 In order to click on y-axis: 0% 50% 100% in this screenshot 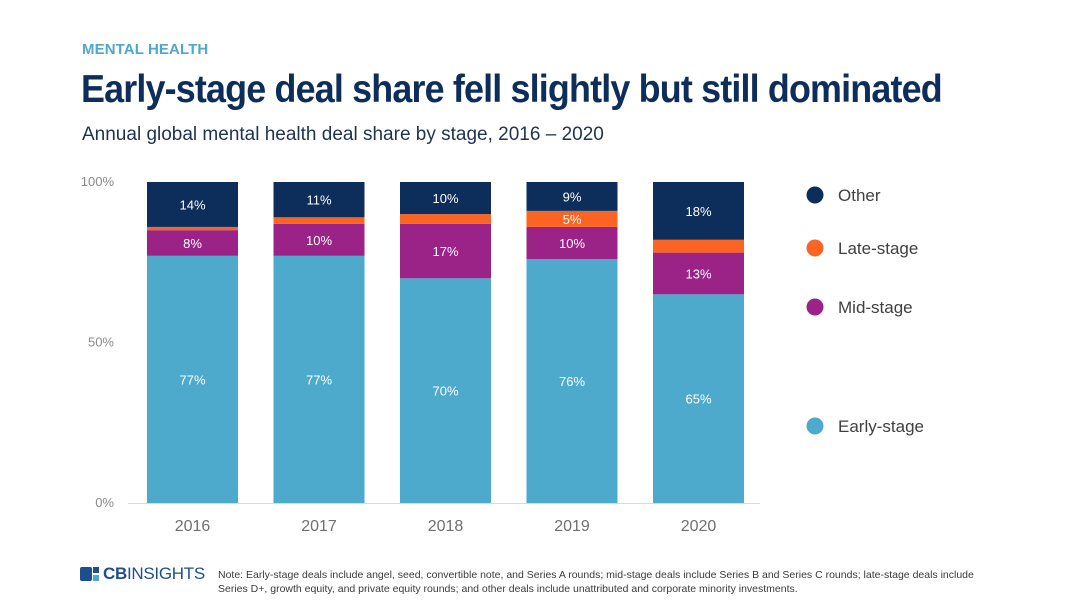, I will do `click(98, 342)`.